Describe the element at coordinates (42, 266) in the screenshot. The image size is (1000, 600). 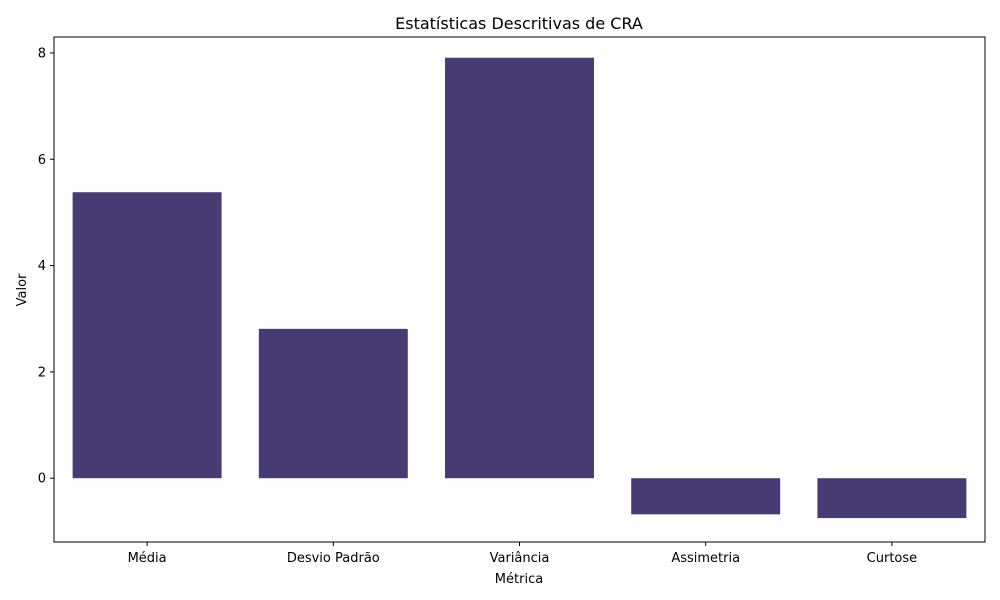
I see `y-tick-label: 4` at that location.